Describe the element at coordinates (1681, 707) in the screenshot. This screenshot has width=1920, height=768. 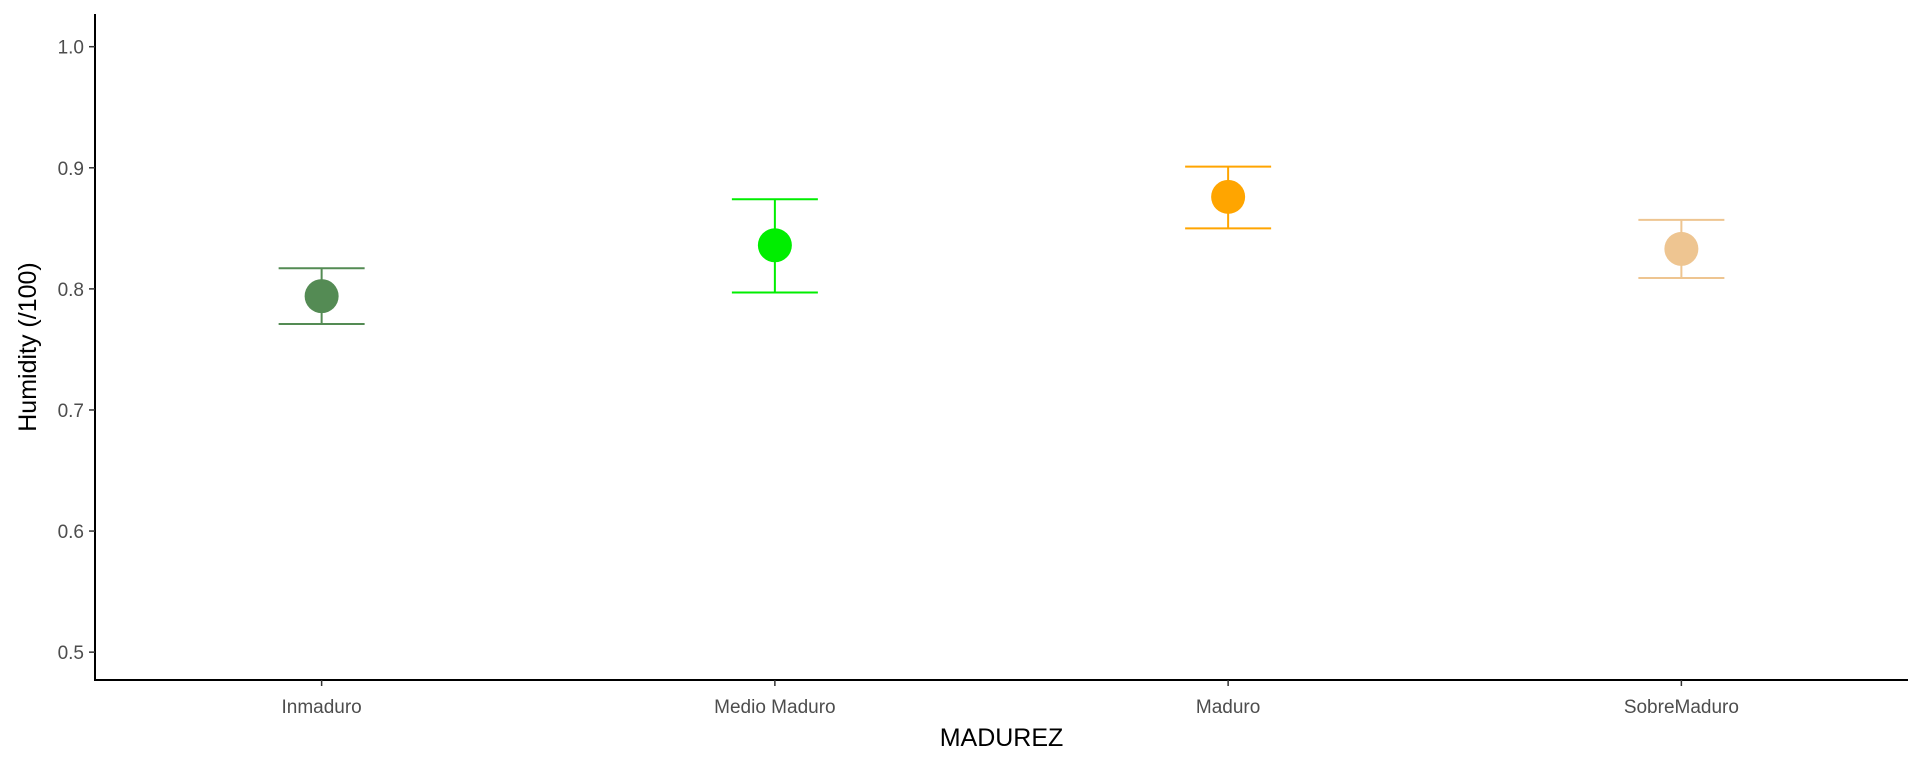
I see `x-tick-label: SobreMaduro` at that location.